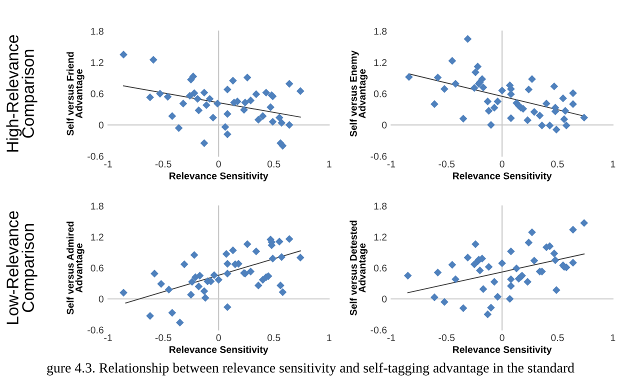 This screenshot has width=621, height=380. I want to click on text: High-Relevance Comparison, so click(22, 93).